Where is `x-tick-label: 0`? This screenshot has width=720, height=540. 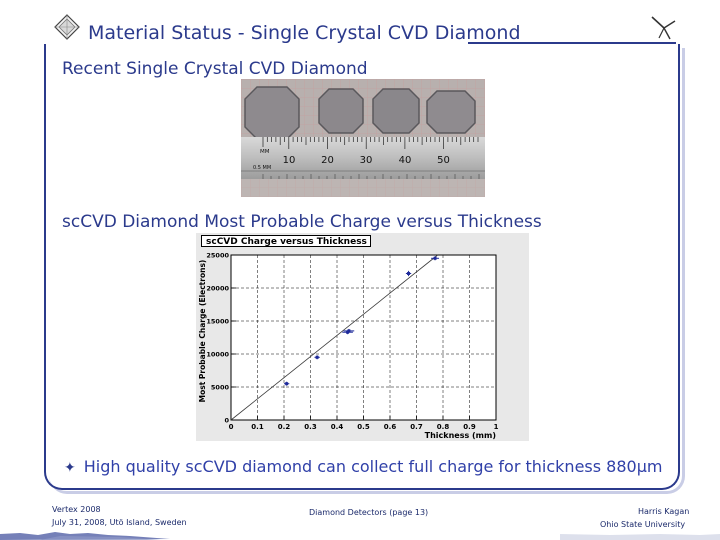
x-tick-label: 0 is located at coordinates (231, 427).